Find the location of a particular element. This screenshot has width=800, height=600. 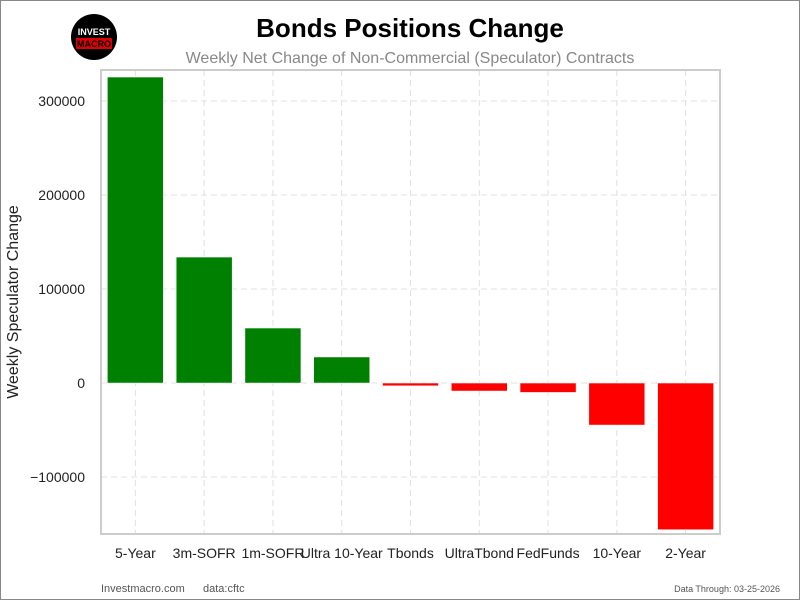

x-tick-label: Ultra 10-Year is located at coordinates (342, 553).